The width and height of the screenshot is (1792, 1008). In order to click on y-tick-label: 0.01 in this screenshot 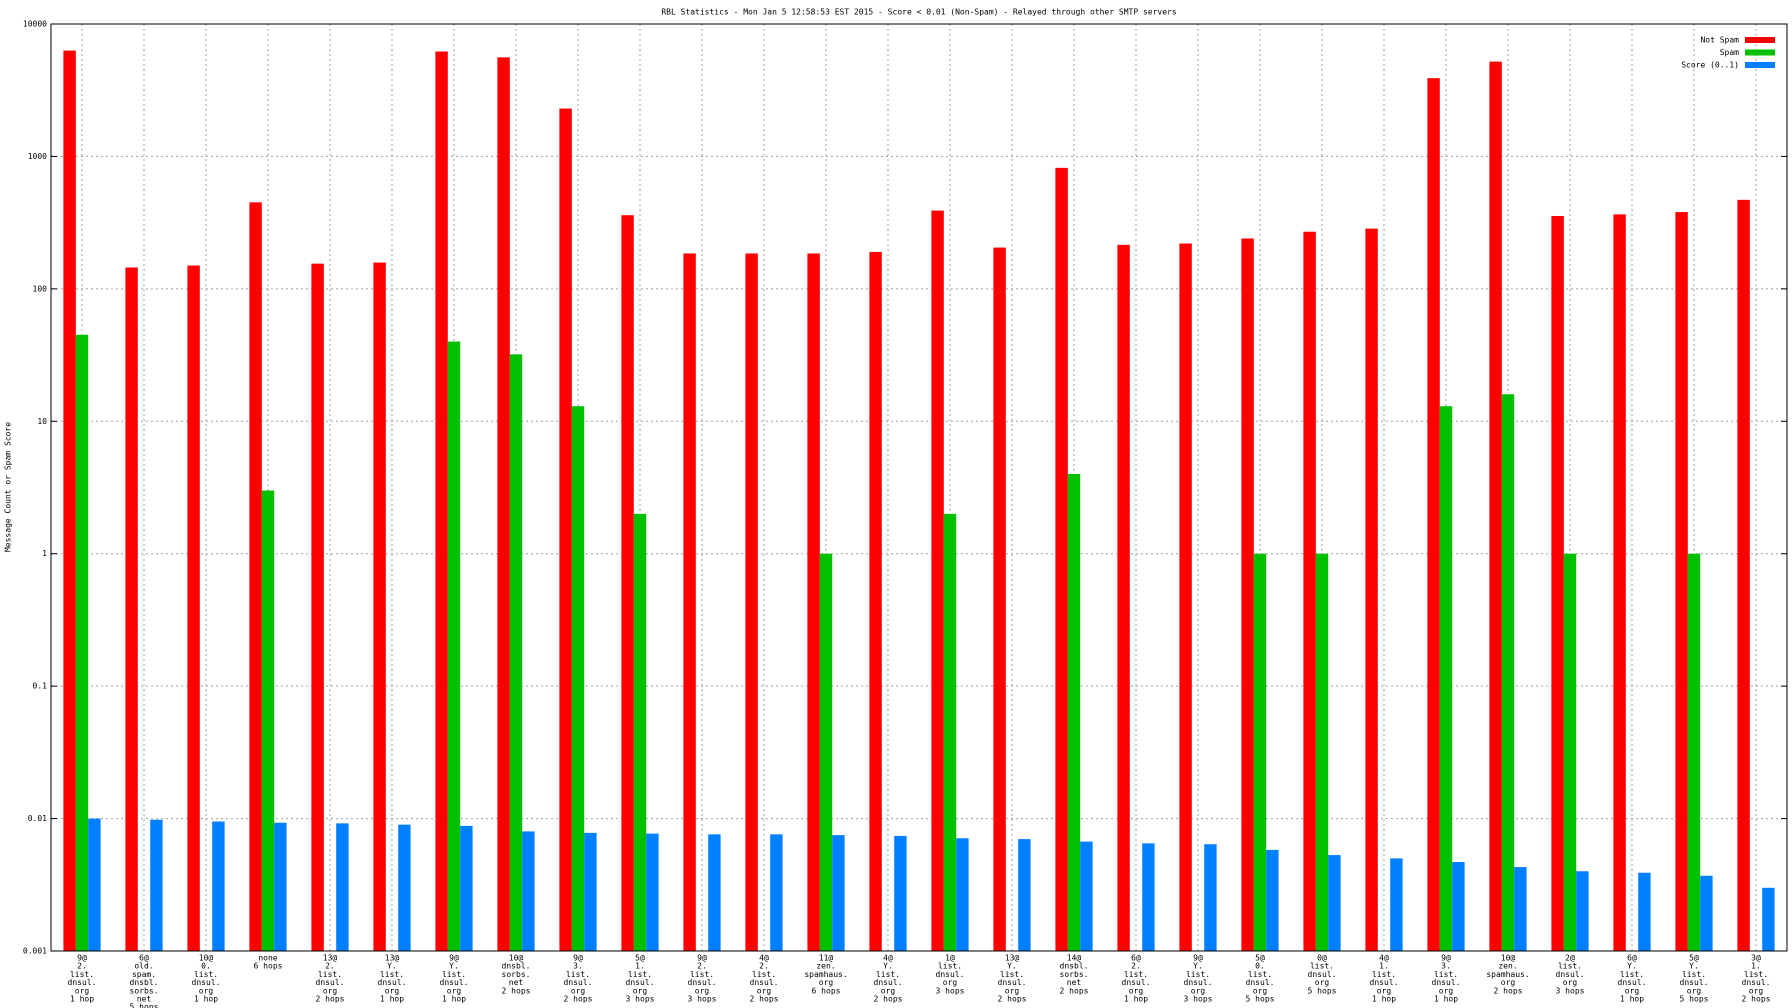, I will do `click(37, 818)`.